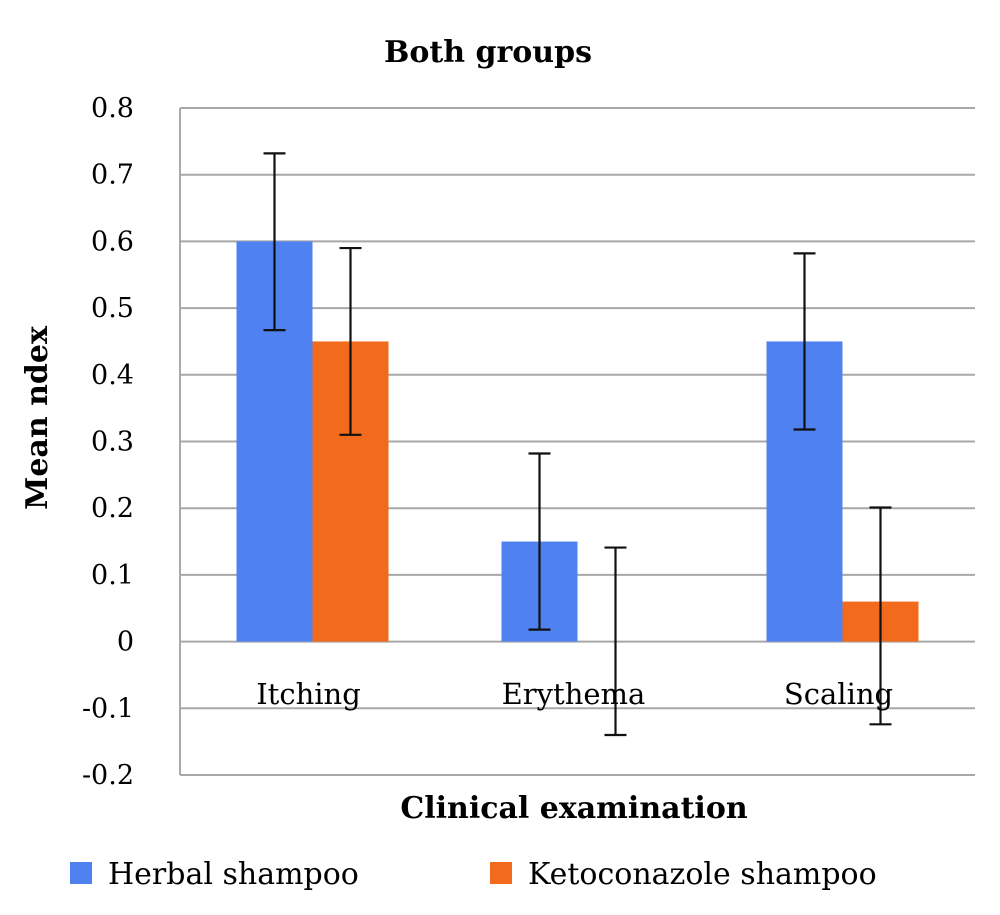  What do you see at coordinates (838, 694) in the screenshot?
I see `category-label: Scaling` at bounding box center [838, 694].